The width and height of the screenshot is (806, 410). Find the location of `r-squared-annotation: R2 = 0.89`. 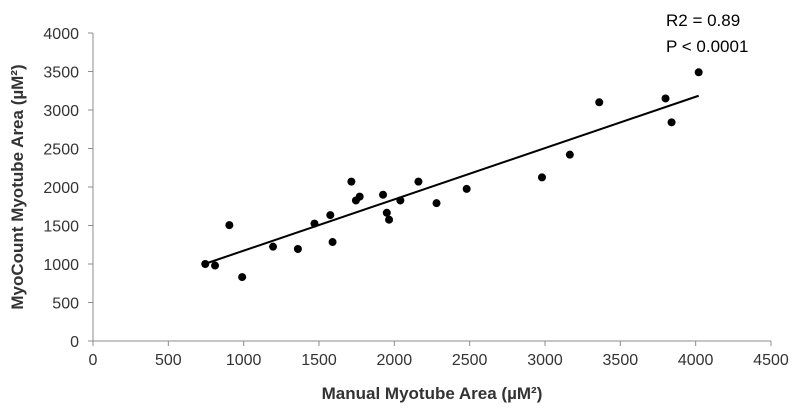

r-squared-annotation: R2 = 0.89 is located at coordinates (703, 20).